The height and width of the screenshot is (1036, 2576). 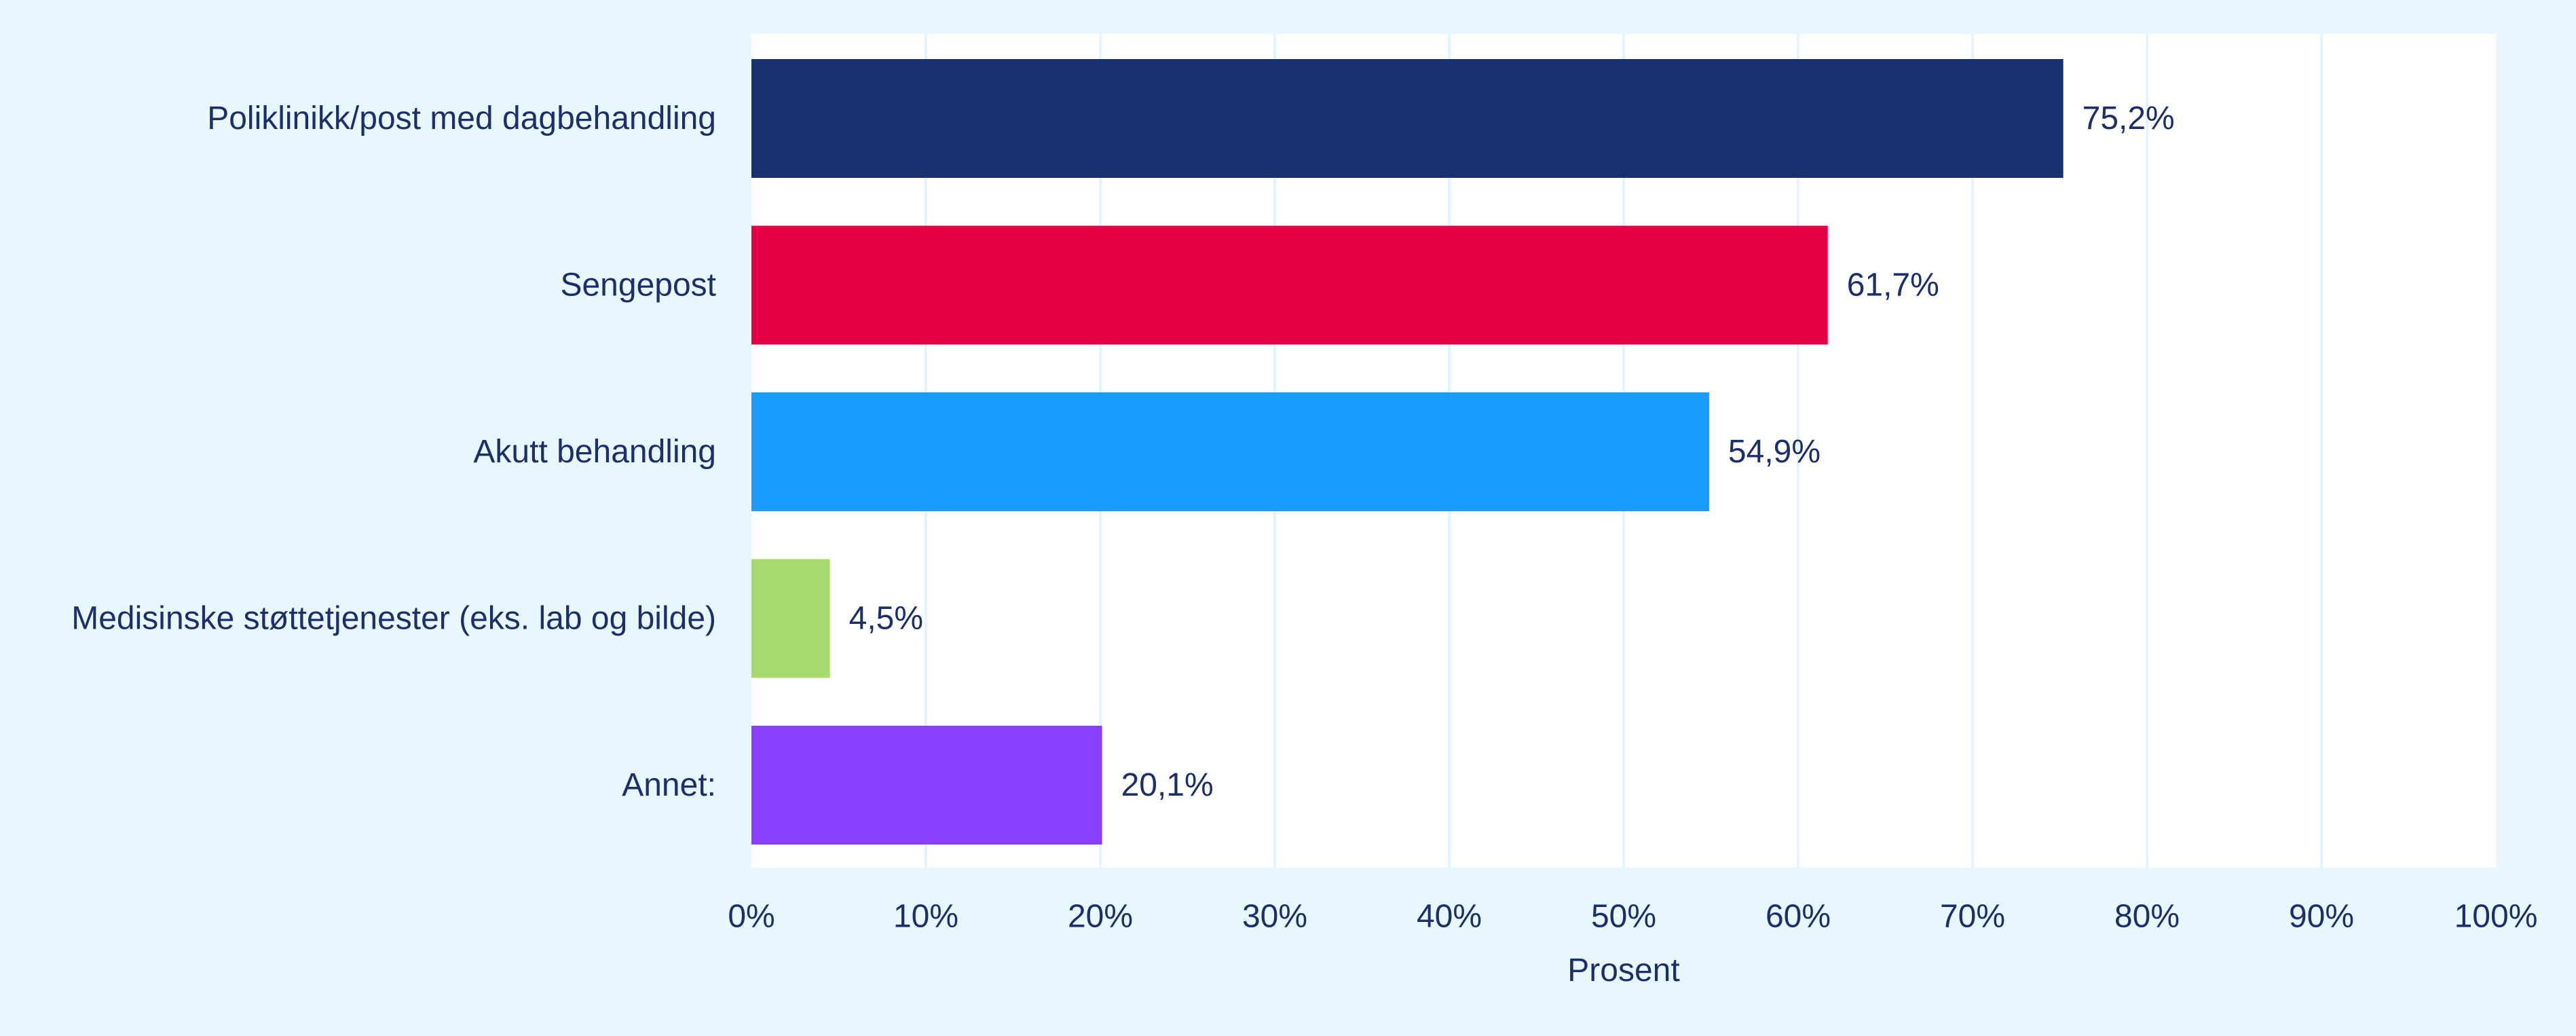 What do you see at coordinates (2322, 917) in the screenshot?
I see `x-tick-label: 90%` at bounding box center [2322, 917].